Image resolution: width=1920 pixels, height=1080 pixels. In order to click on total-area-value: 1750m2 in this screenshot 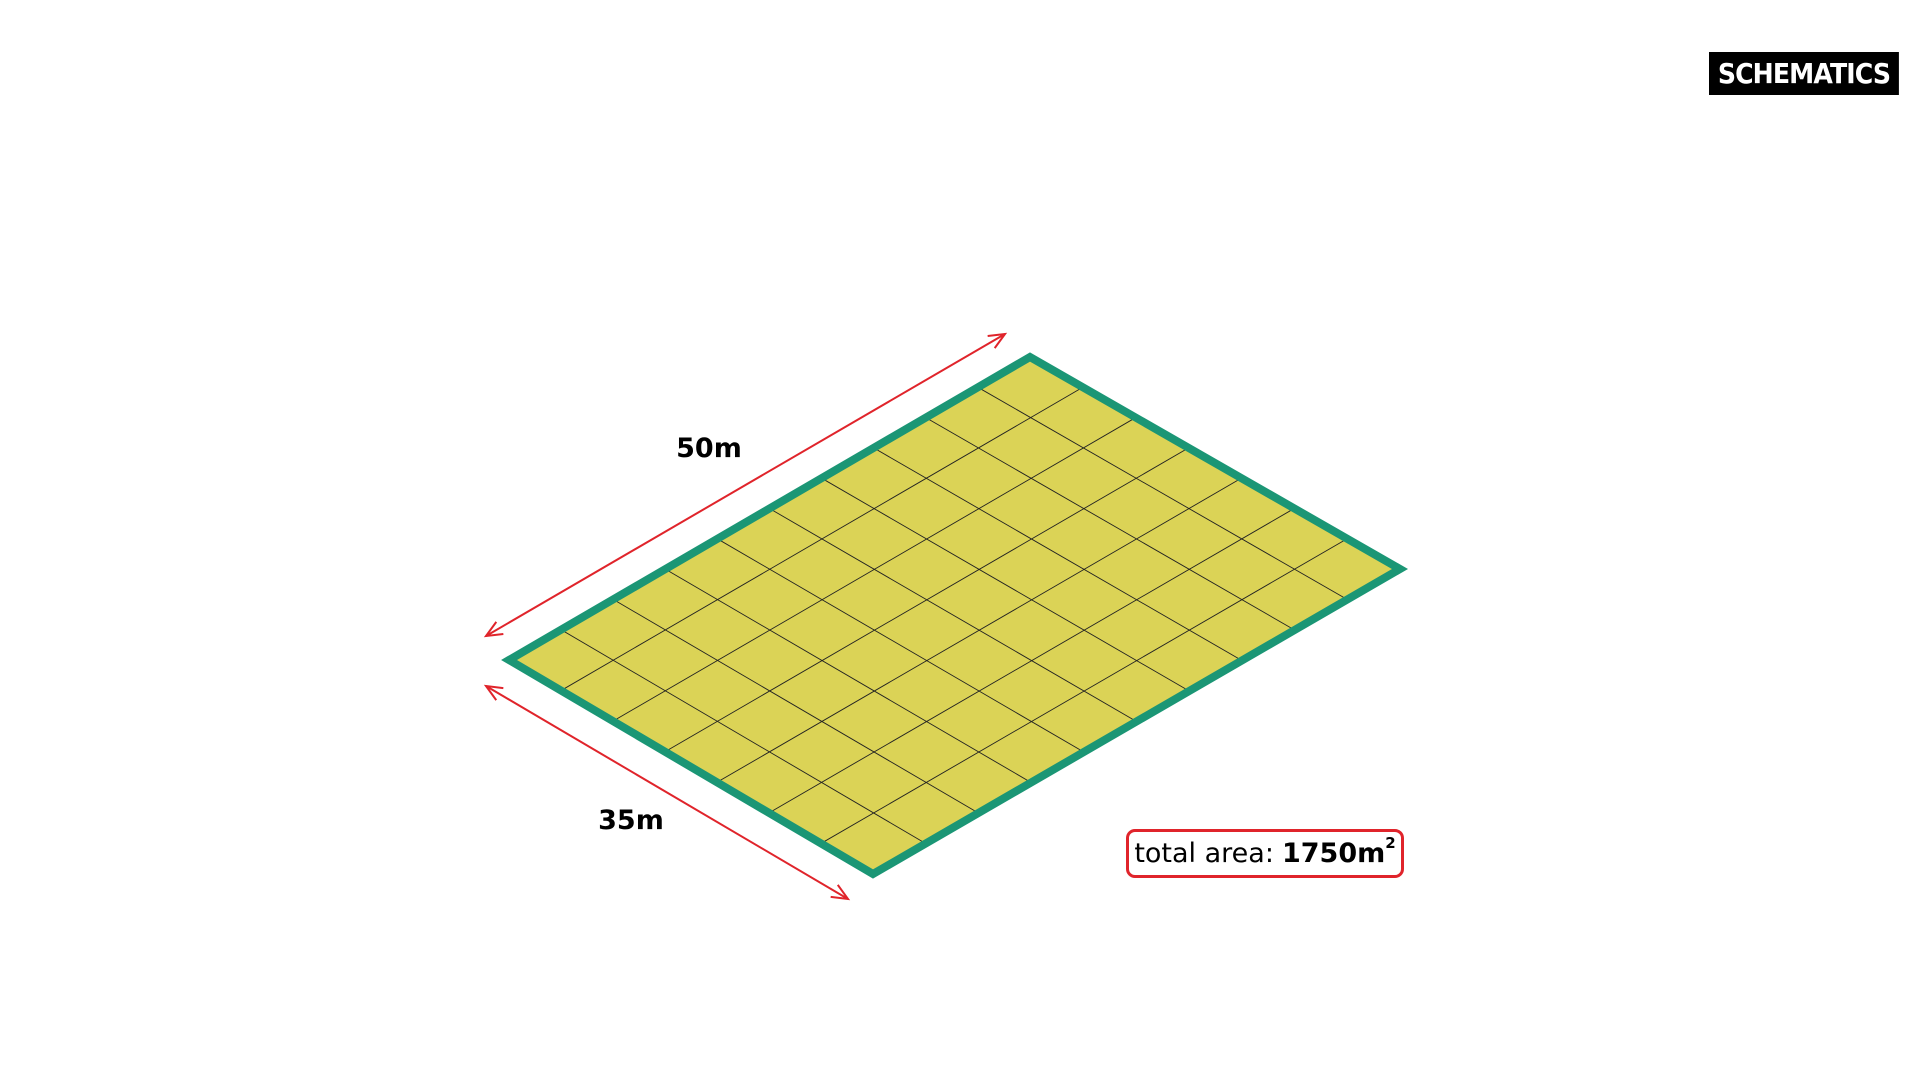, I will do `click(1338, 851)`.